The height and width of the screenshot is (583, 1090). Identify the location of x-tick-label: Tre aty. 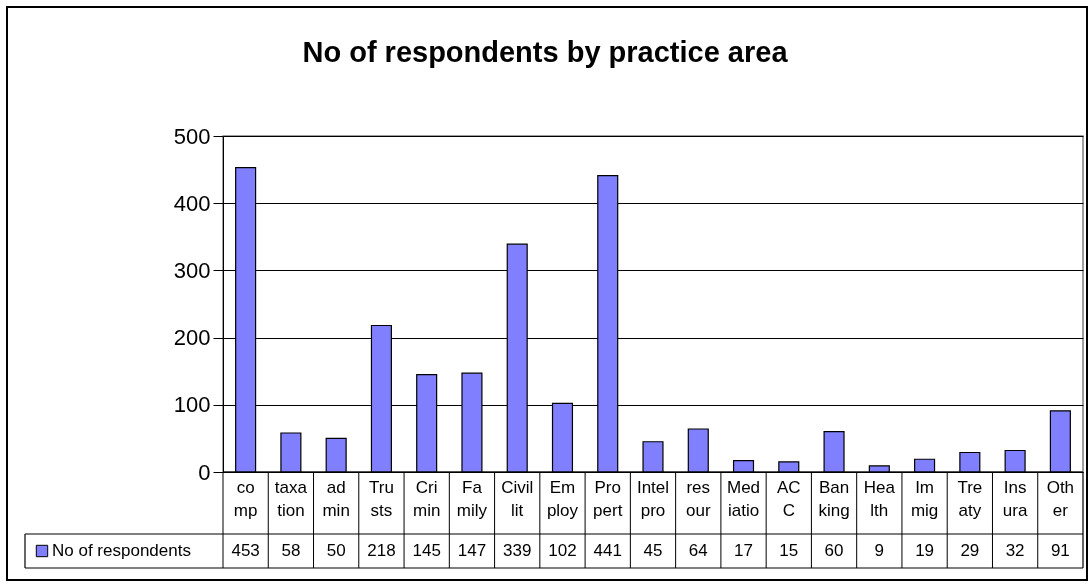
(970, 499).